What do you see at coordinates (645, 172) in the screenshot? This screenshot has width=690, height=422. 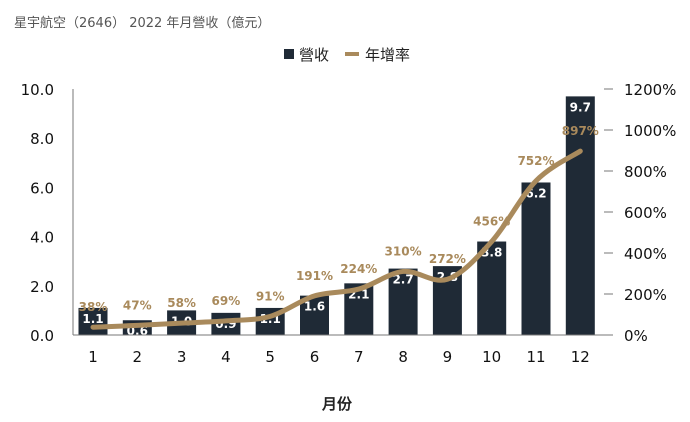 I see `right-axis-tick-label: 800%` at bounding box center [645, 172].